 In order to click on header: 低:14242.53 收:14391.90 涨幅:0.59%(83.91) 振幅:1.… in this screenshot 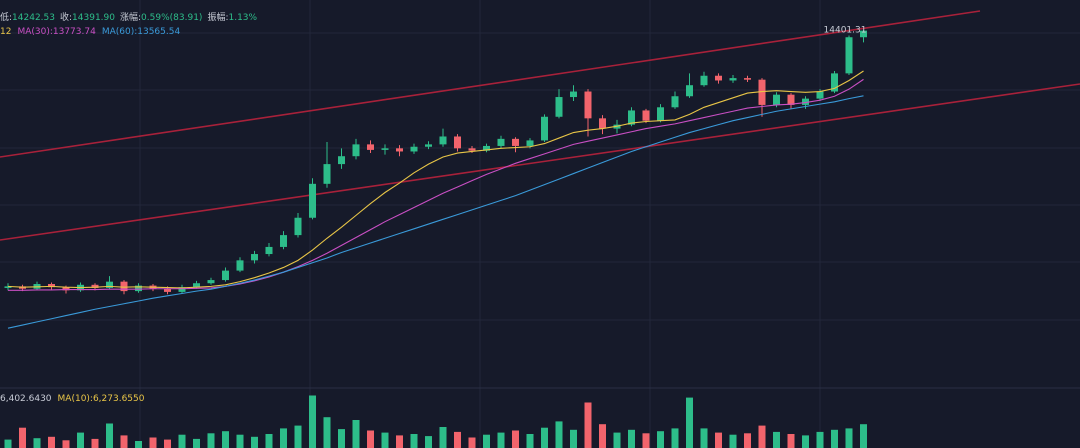, I will do `click(129, 17)`.